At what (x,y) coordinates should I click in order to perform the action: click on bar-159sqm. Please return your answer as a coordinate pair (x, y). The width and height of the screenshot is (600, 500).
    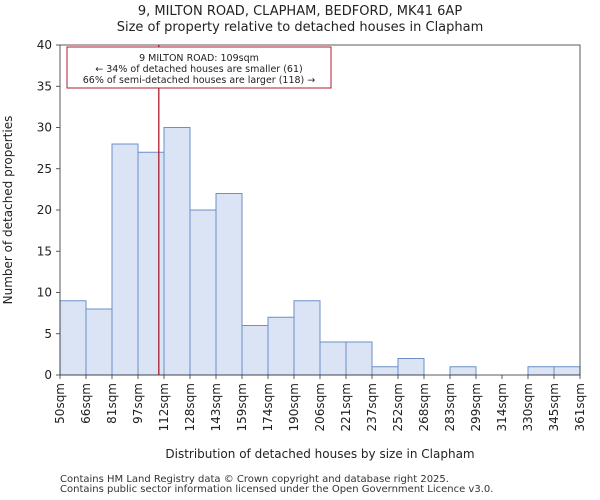
    Looking at the image, I should click on (255, 350).